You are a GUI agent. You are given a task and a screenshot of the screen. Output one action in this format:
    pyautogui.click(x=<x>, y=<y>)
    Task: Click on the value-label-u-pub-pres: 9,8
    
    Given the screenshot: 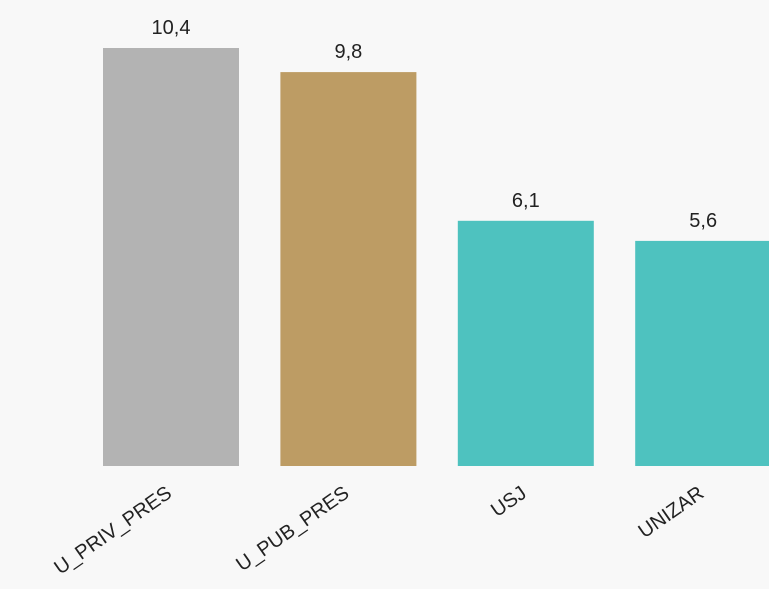 What is the action you would take?
    pyautogui.click(x=348, y=52)
    